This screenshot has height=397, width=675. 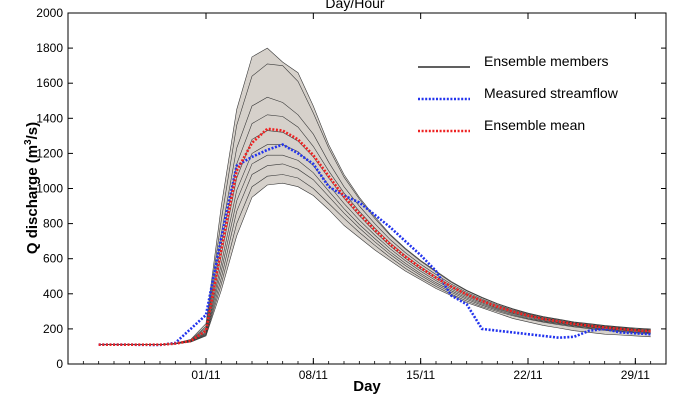 What do you see at coordinates (635, 375) in the screenshot?
I see `x-tick-label: 29/11` at bounding box center [635, 375].